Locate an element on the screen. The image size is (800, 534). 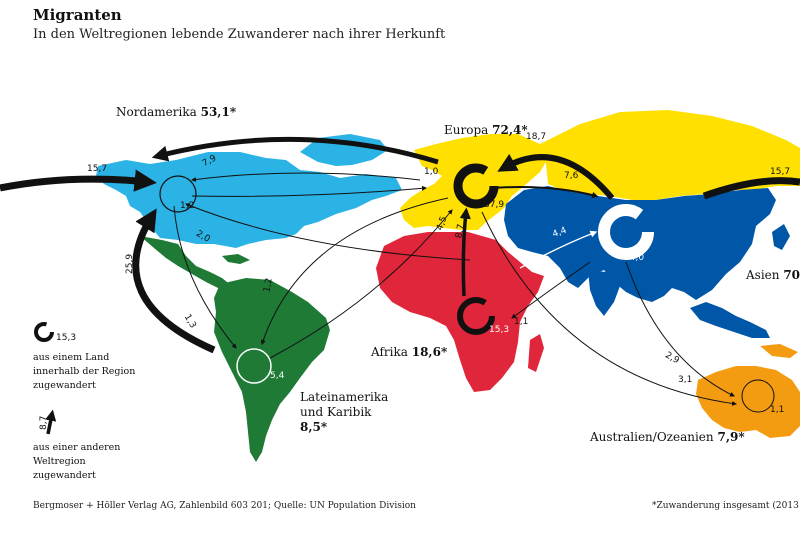
legend-external-line3: zugewandert is located at coordinates (64, 475).